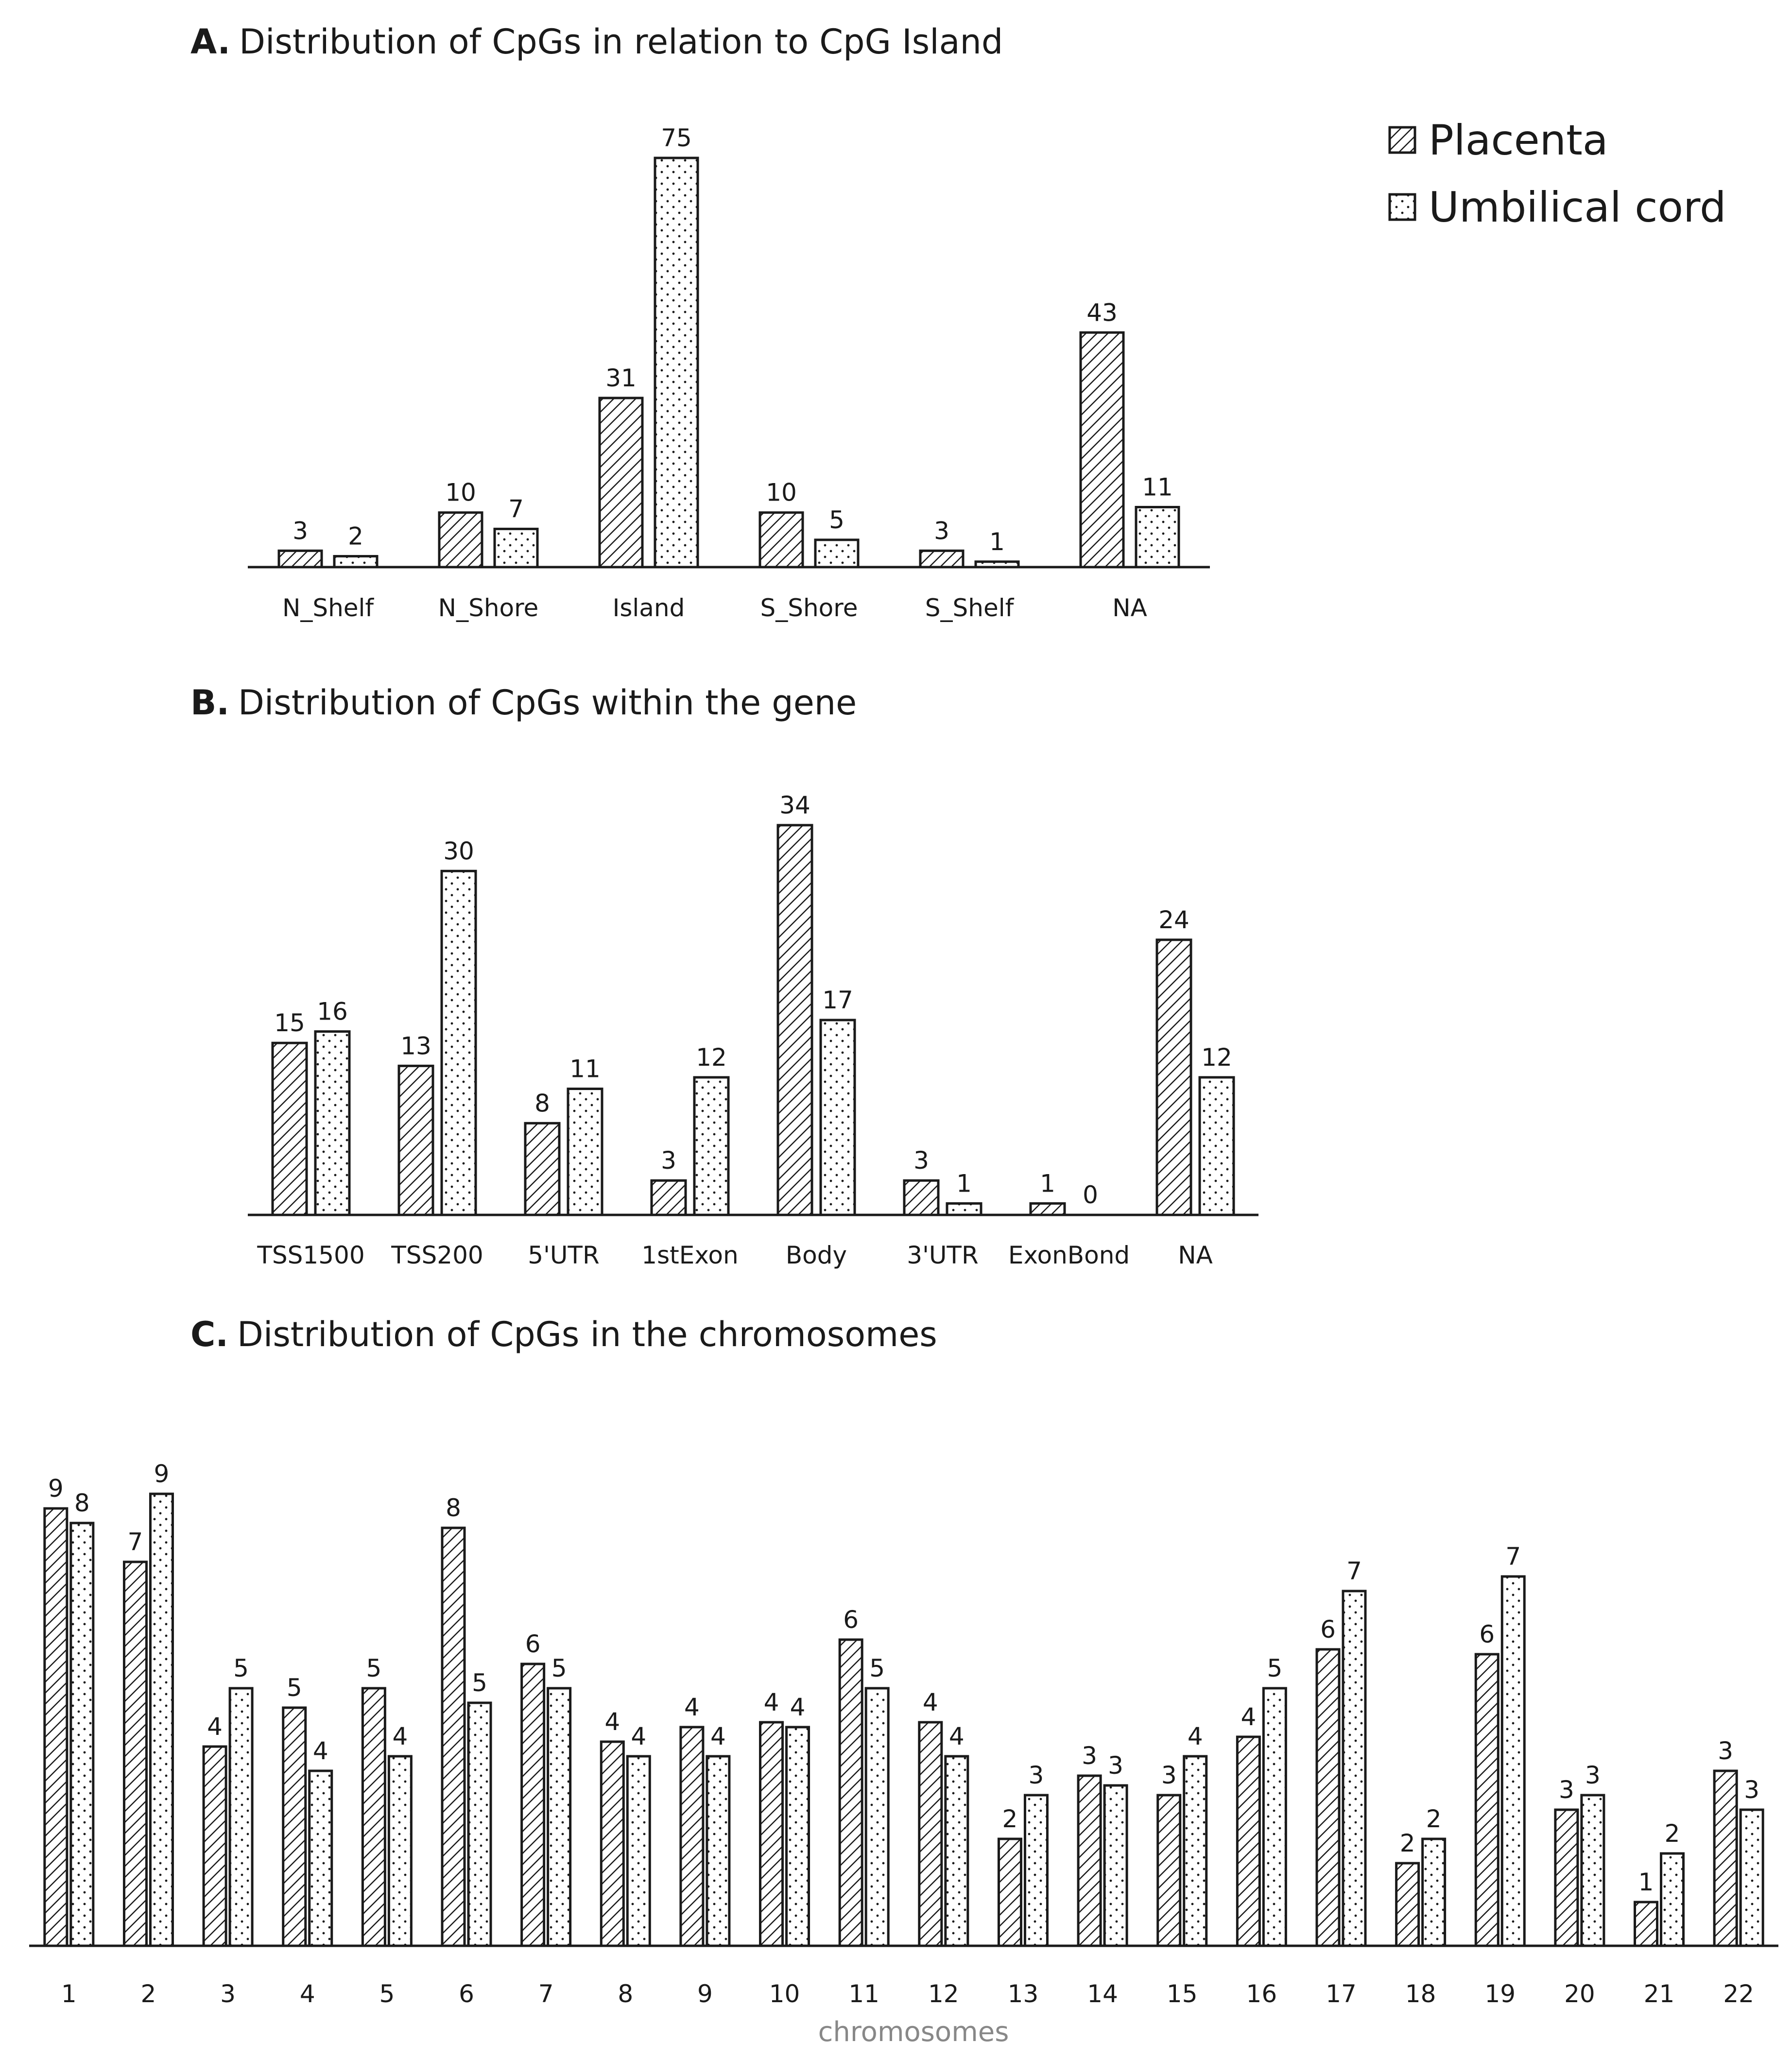  I want to click on chart-c-data-label-umbilical-cord: 3, so click(1036, 1775).